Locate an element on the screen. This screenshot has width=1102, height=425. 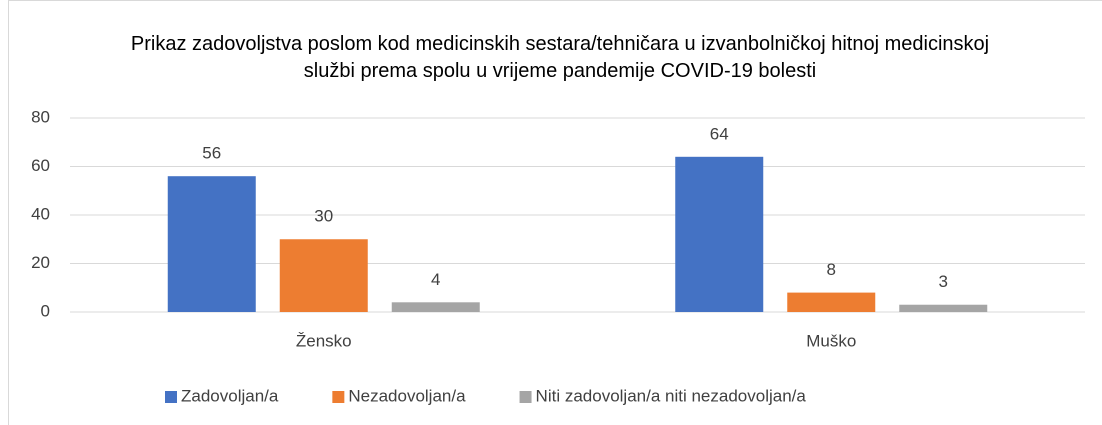
data-label: 8 is located at coordinates (831, 269).